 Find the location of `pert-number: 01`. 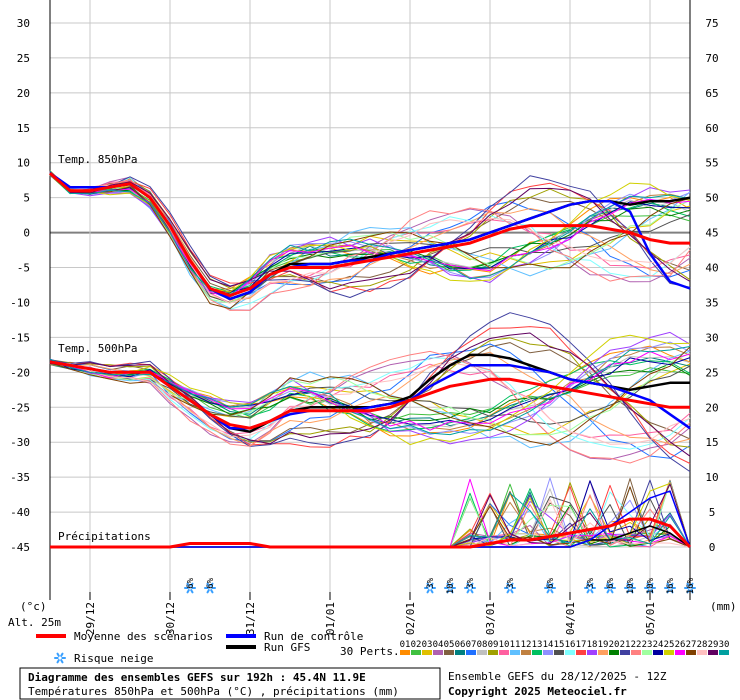

pert-number: 01 is located at coordinates (405, 645).